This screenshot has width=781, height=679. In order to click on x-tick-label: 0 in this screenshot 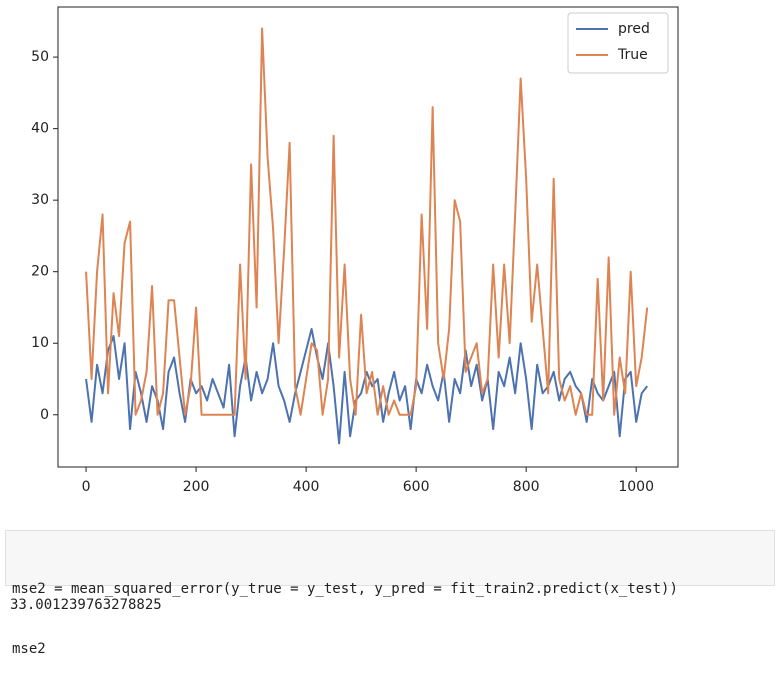, I will do `click(86, 487)`.